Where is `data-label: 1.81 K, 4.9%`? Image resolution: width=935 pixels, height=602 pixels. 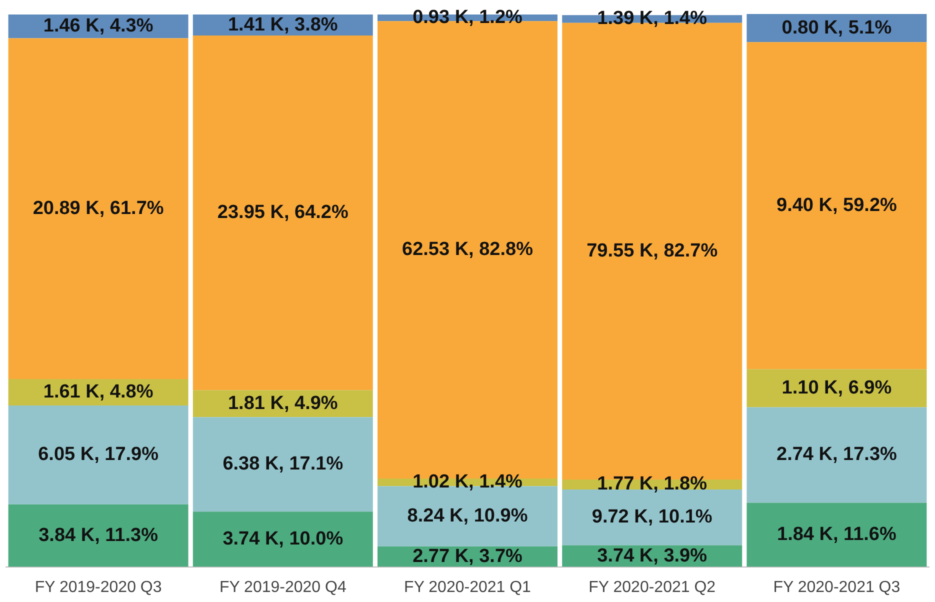
data-label: 1.81 K, 4.9% is located at coordinates (283, 403).